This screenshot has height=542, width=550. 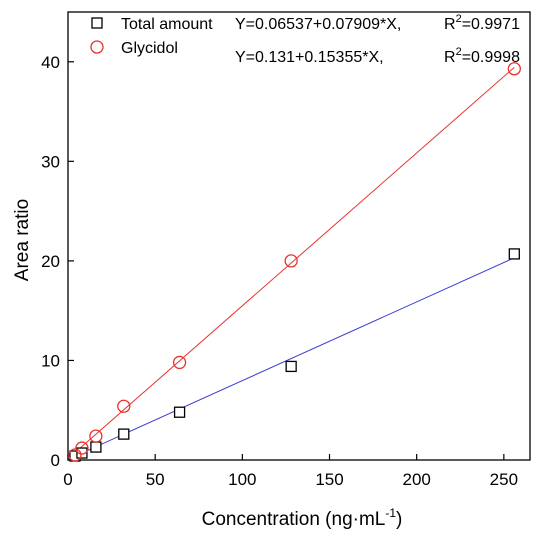 I want to click on legend-marker-glycidol, so click(x=97, y=47).